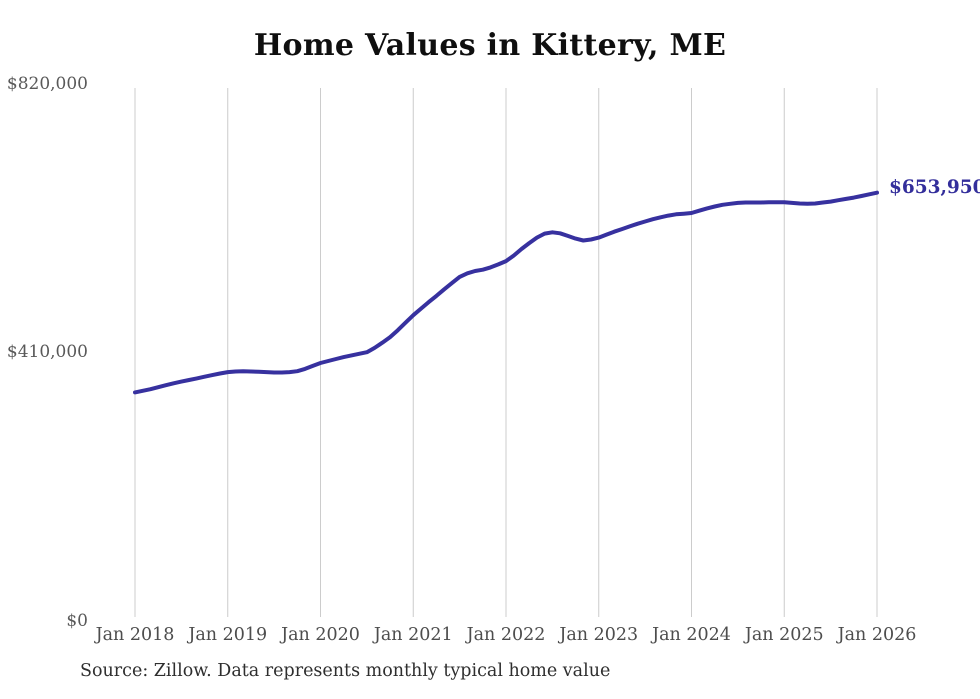 The height and width of the screenshot is (699, 980). I want to click on x-axis-tick-label: Jan 2024, so click(691, 635).